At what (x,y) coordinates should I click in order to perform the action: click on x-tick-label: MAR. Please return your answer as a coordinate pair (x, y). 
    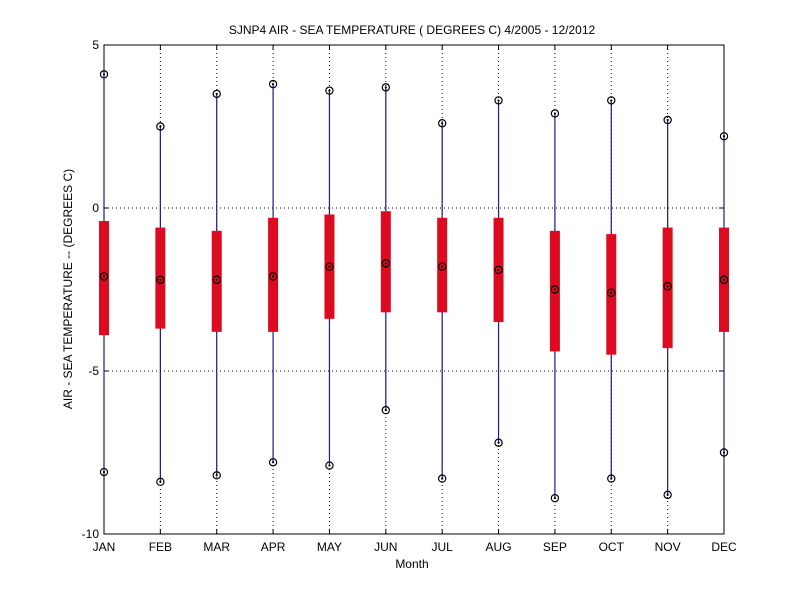
    Looking at the image, I should click on (216, 547).